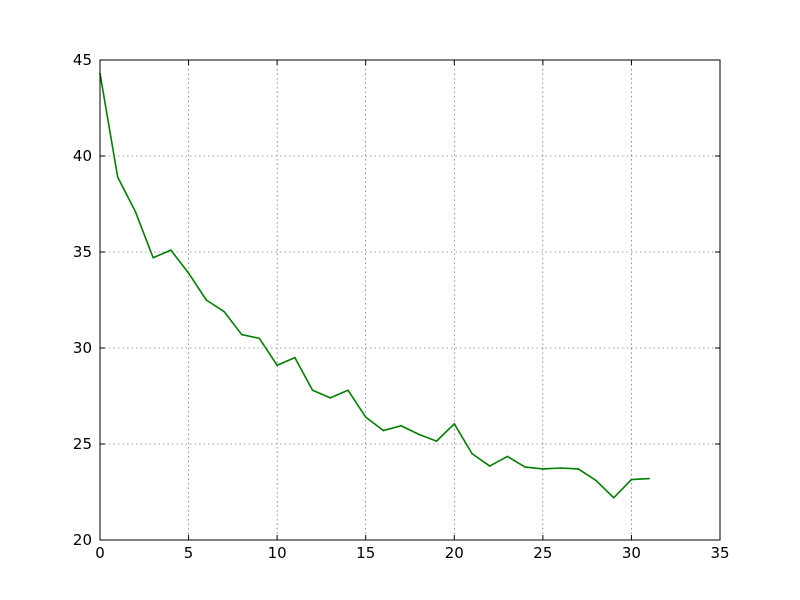  What do you see at coordinates (82, 252) in the screenshot?
I see `y-tick-label: 35` at bounding box center [82, 252].